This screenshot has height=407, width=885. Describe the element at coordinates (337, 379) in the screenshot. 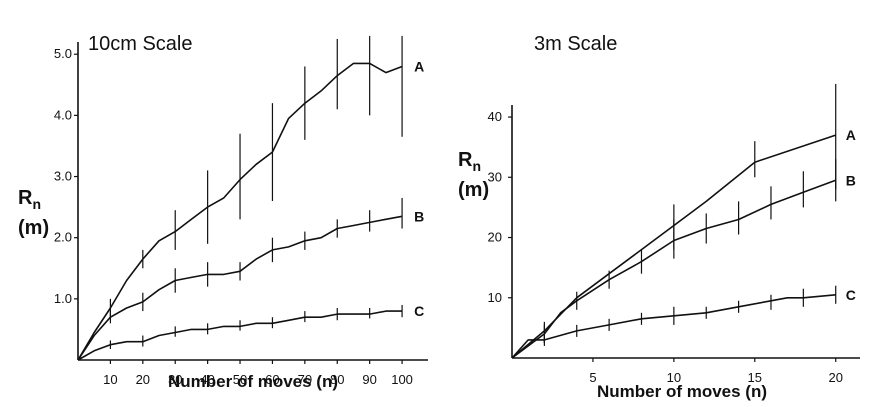

I see `x-tick-label: 80` at that location.